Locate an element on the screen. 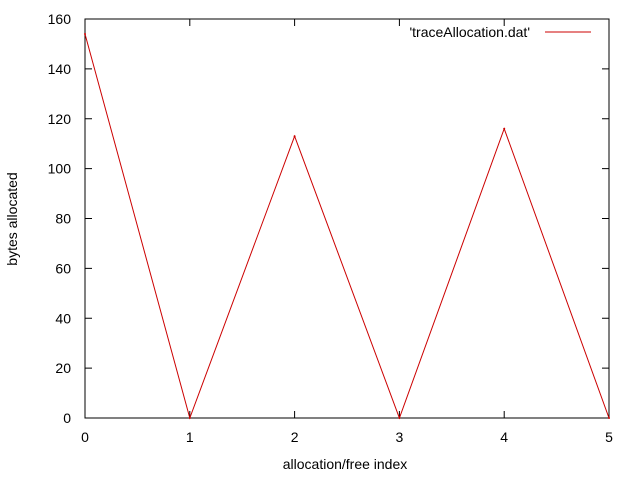 This screenshot has height=480, width=640. y-tick-label: 140 is located at coordinates (60, 69).